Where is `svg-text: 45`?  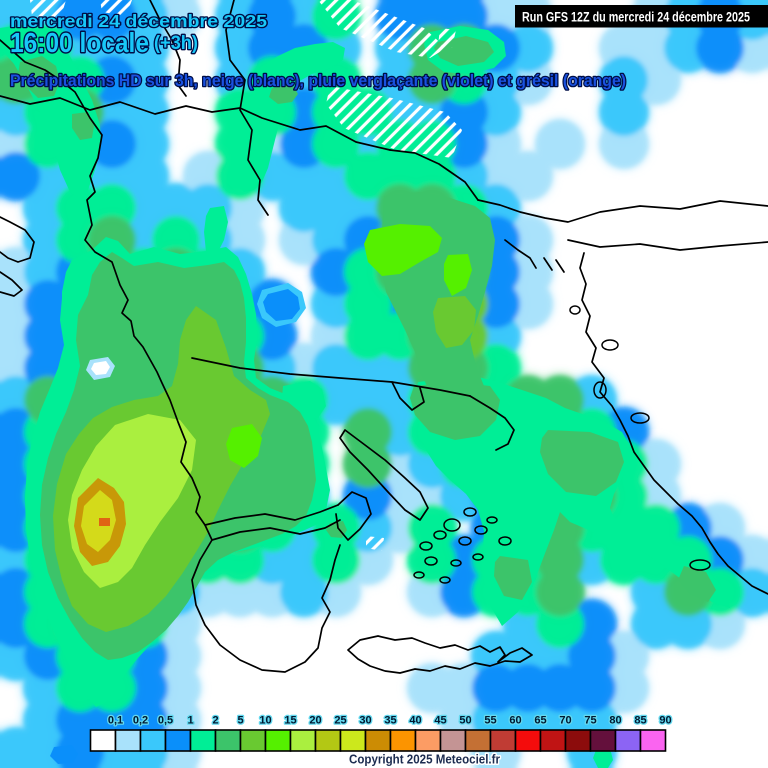 svg-text: 45 is located at coordinates (440, 721).